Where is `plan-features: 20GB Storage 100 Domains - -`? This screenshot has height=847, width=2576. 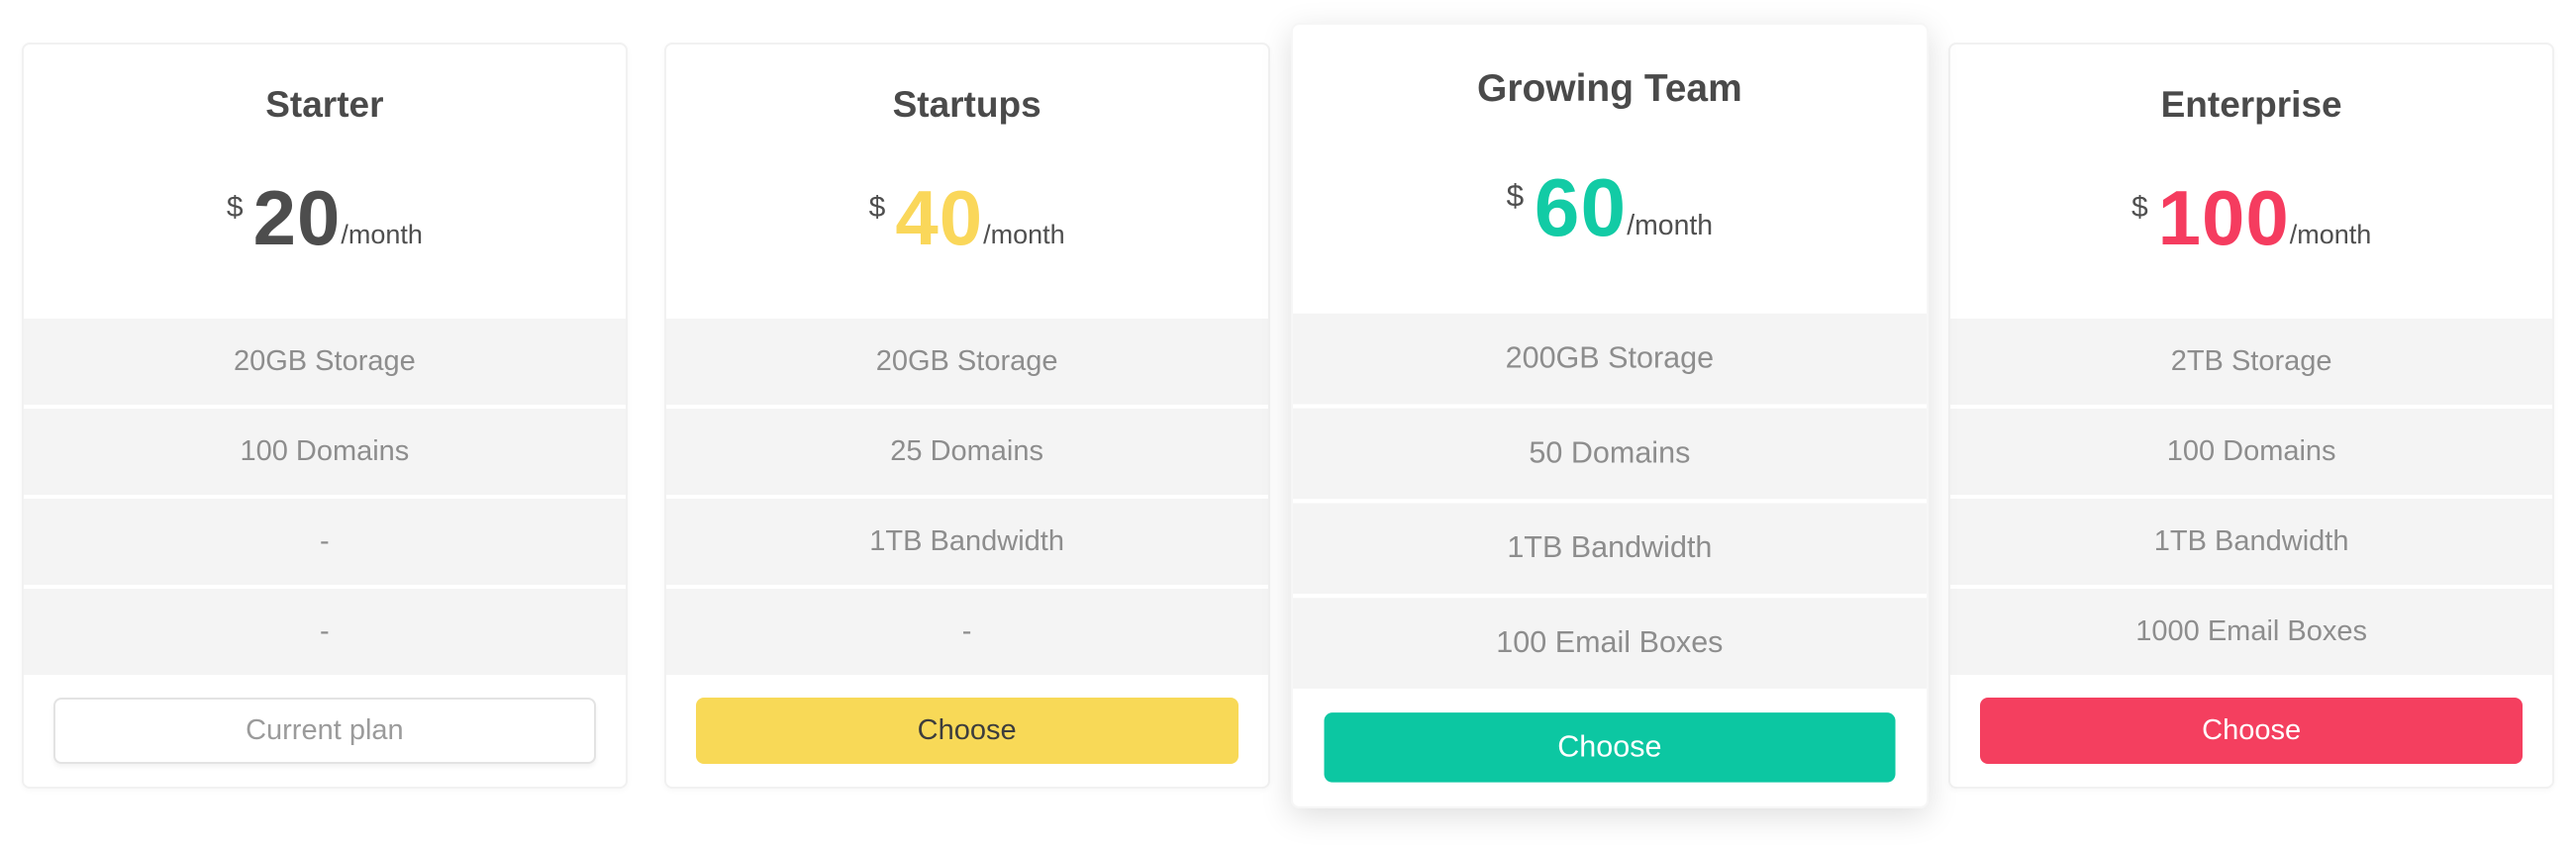
plan-features: 20GB Storage 100 Domains - - is located at coordinates (325, 497).